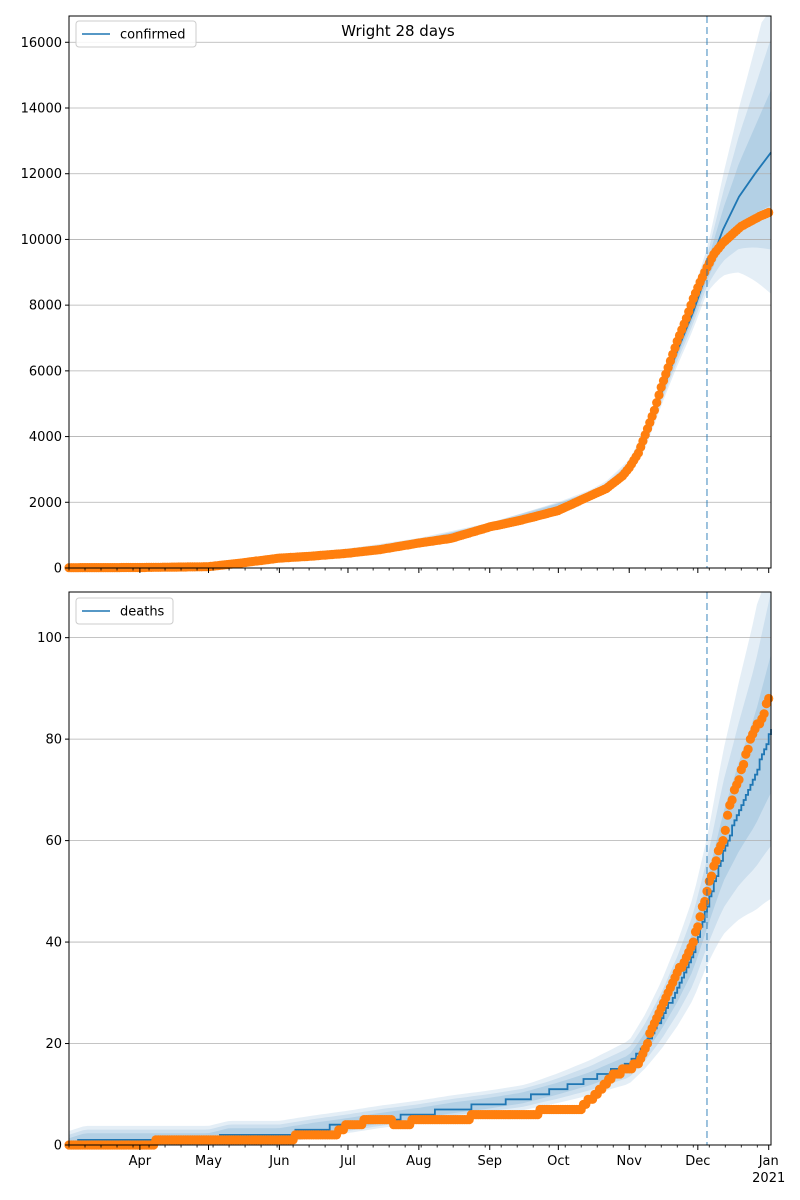 Image resolution: width=800 pixels, height=1200 pixels. What do you see at coordinates (53, 841) in the screenshot?
I see `deaths-y-tick-label: 60` at bounding box center [53, 841].